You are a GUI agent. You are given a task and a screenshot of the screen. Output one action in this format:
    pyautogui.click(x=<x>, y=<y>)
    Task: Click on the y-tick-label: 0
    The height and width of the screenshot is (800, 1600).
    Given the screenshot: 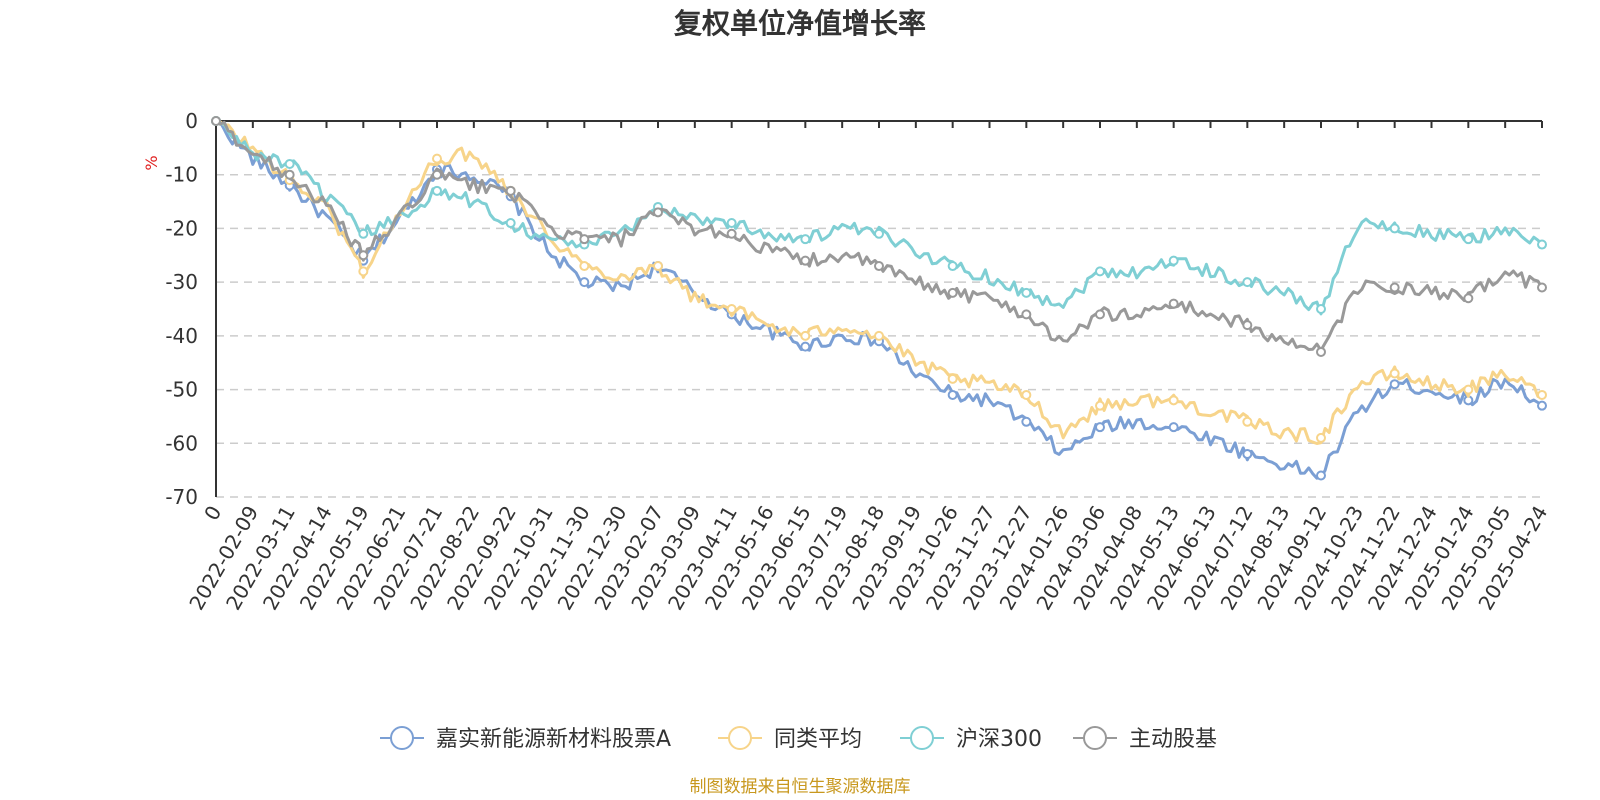 What is the action you would take?
    pyautogui.click(x=191, y=121)
    